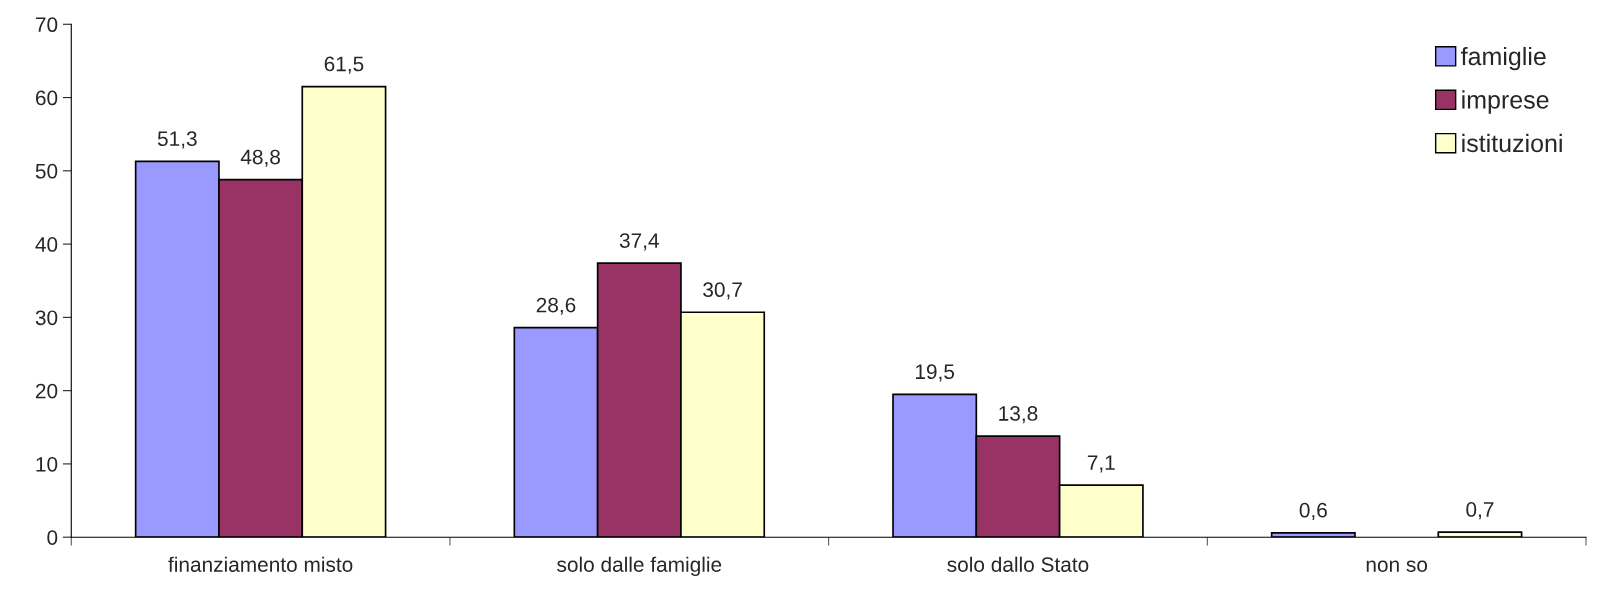 The width and height of the screenshot is (1620, 607). What do you see at coordinates (46, 244) in the screenshot?
I see `y-tick-label: 40` at bounding box center [46, 244].